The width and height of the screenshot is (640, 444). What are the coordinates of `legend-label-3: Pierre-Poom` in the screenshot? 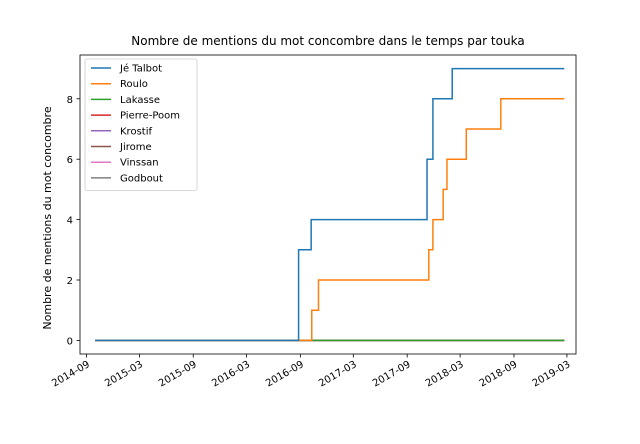 It's located at (150, 116).